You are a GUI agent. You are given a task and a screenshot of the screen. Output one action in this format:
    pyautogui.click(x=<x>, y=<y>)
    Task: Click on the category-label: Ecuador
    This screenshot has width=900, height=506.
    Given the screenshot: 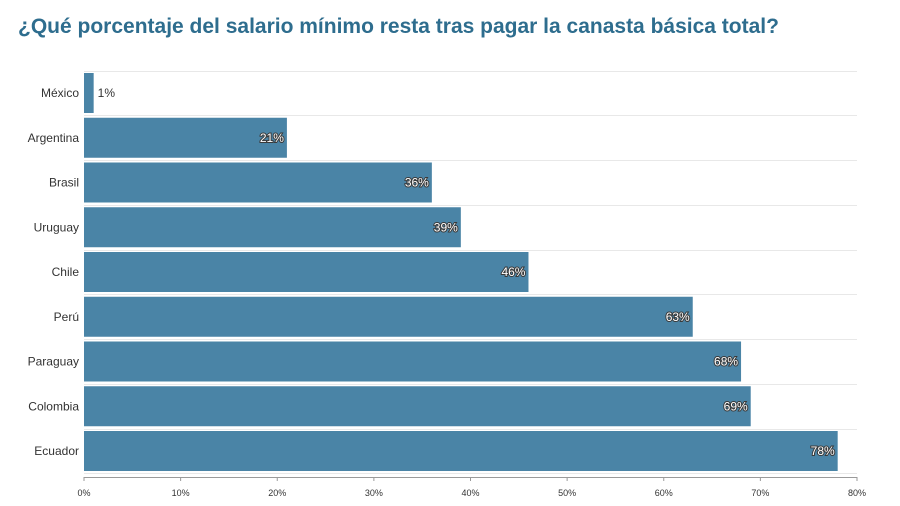 What is the action you would take?
    pyautogui.click(x=56, y=451)
    